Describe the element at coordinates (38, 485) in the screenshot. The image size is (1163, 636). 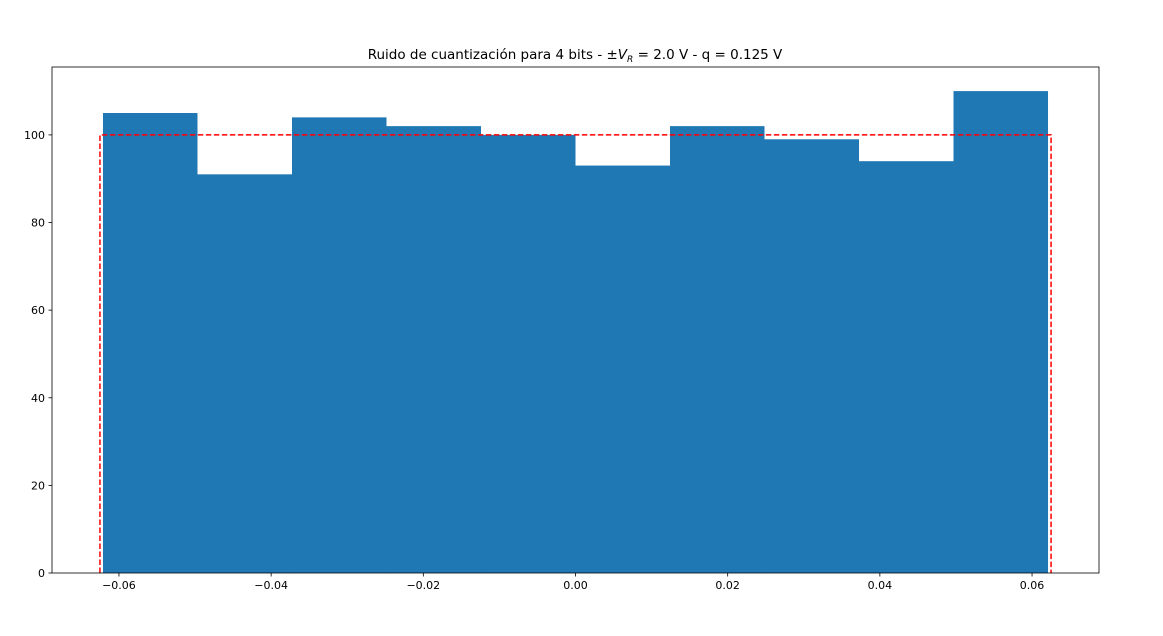
I see `y-tick-label: 20` at that location.